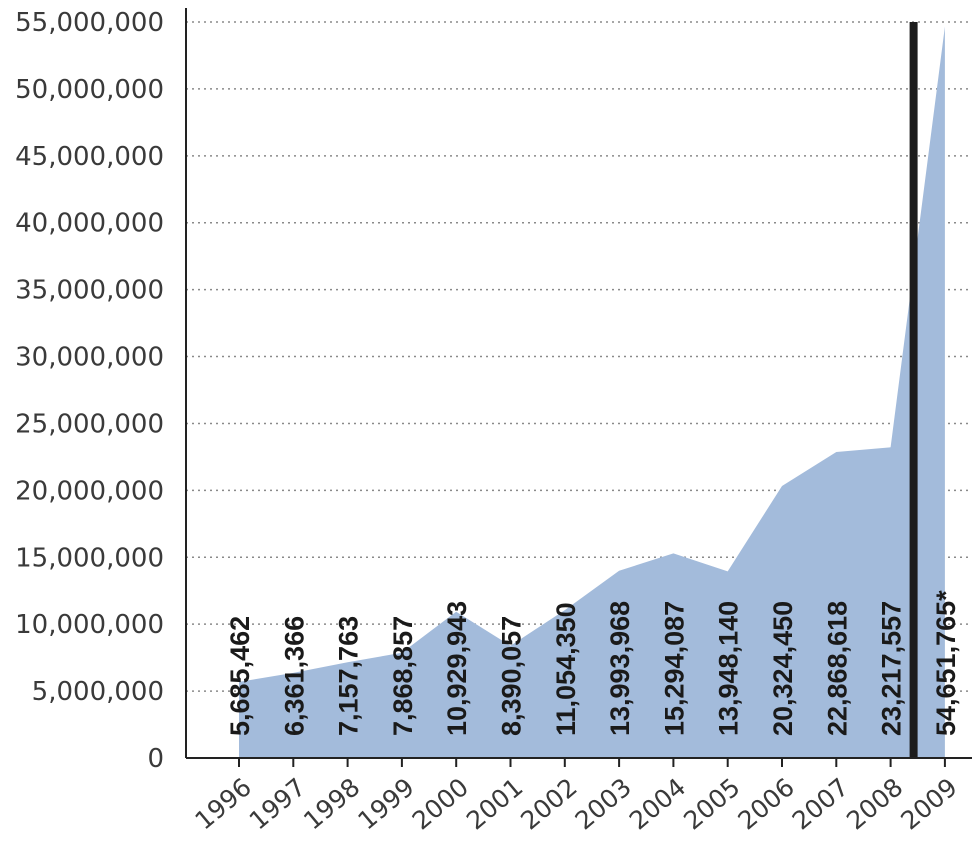 Image resolution: width=972 pixels, height=858 pixels. I want to click on x-tick-label: 2000, so click(440, 803).